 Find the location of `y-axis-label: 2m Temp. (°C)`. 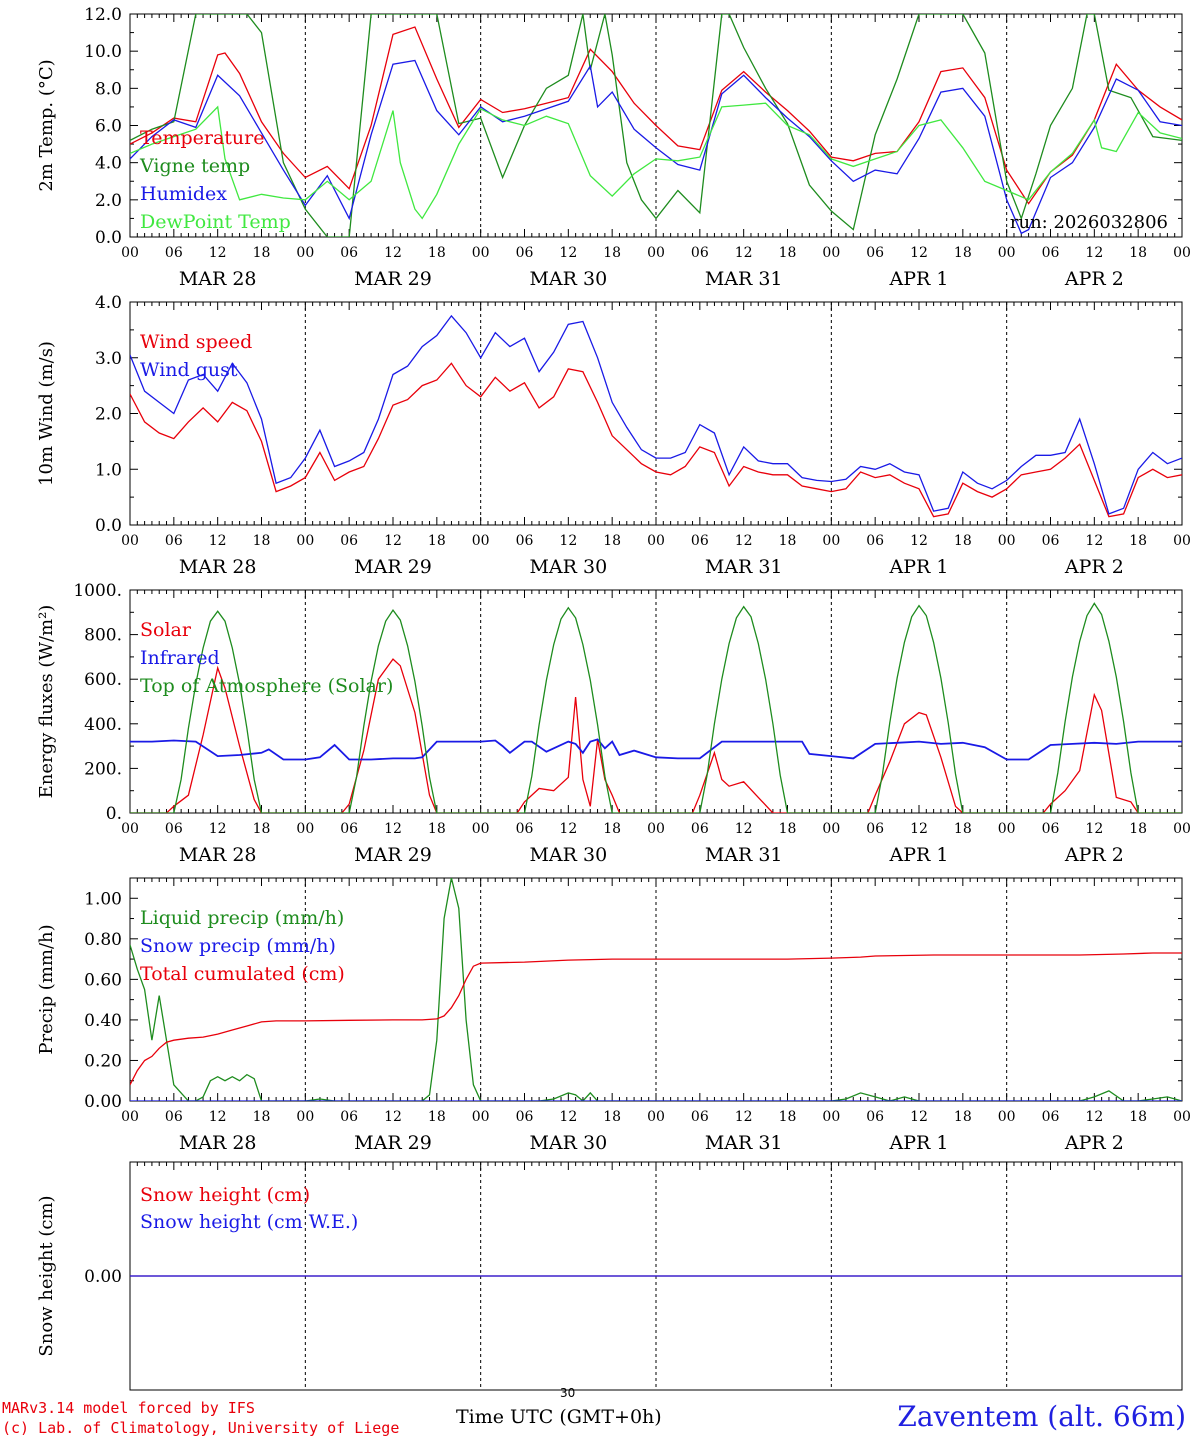

y-axis-label: 2m Temp. (°C) is located at coordinates (46, 125).